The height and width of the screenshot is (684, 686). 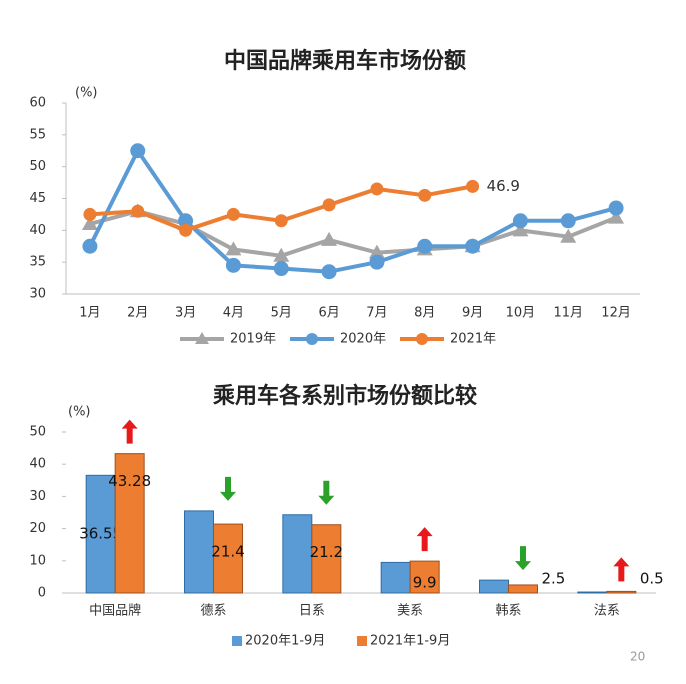 What do you see at coordinates (89, 313) in the screenshot?
I see `x-tick-label: 1月` at bounding box center [89, 313].